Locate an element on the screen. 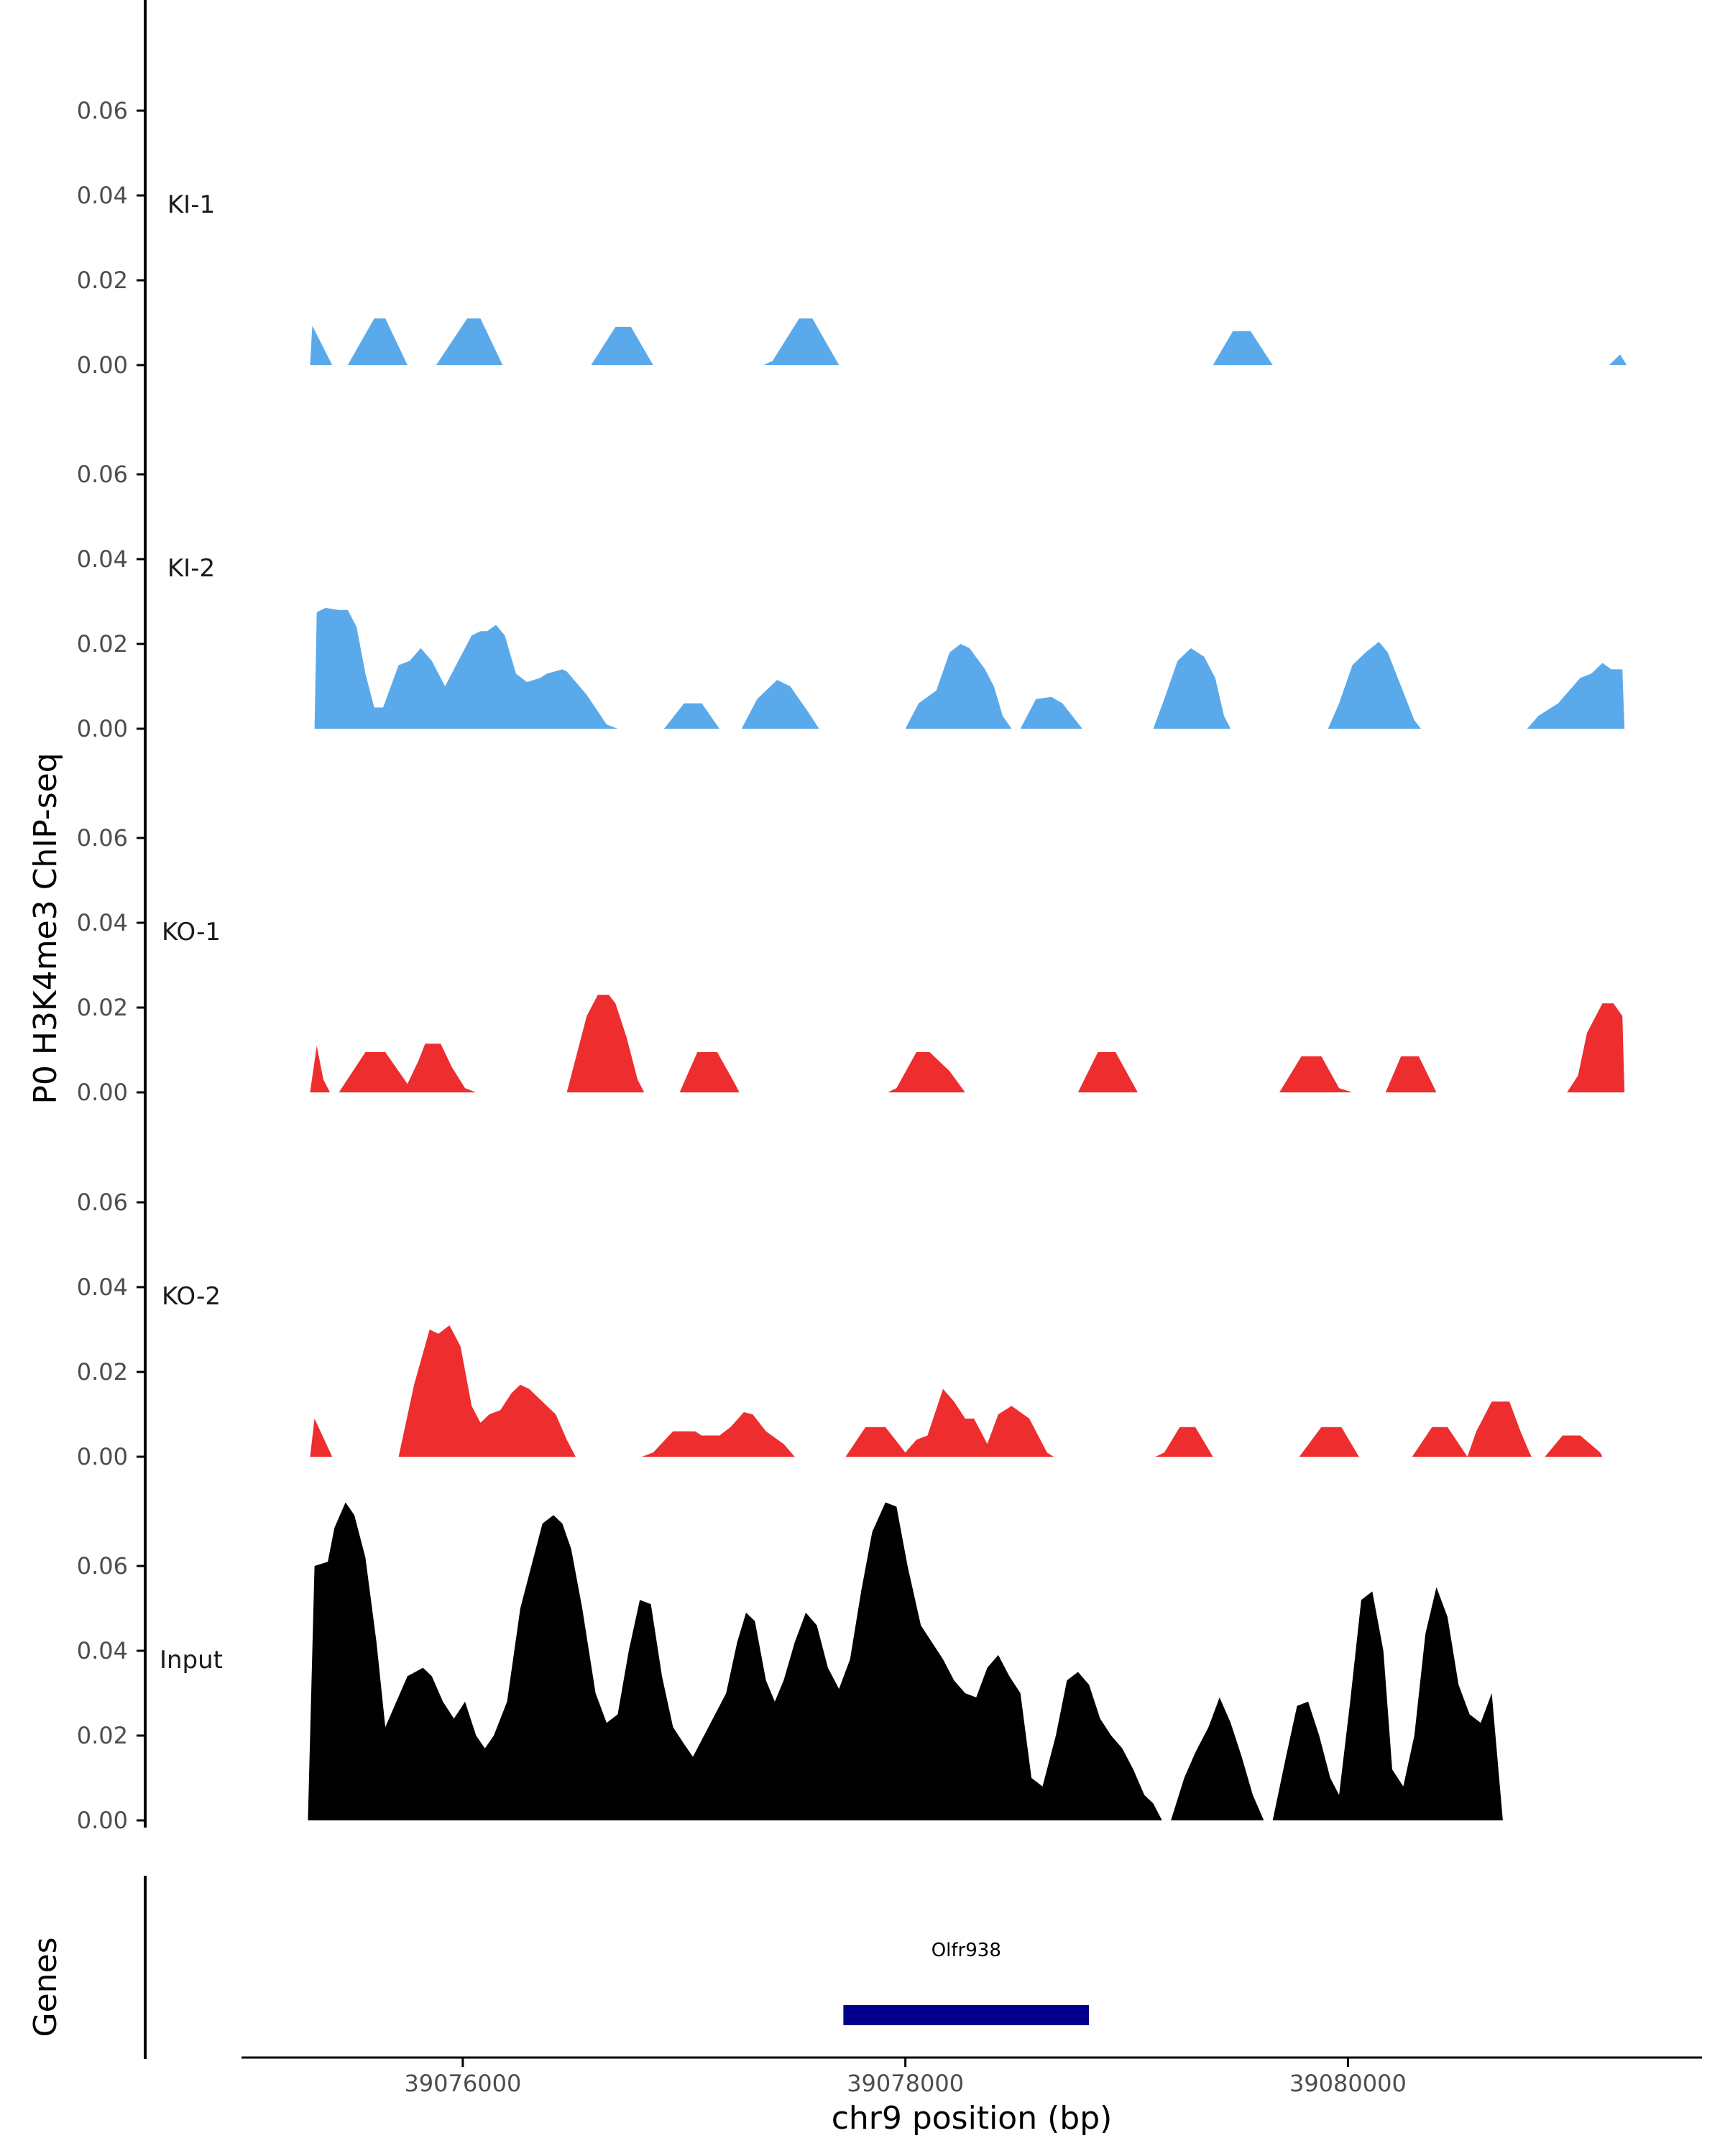 The height and width of the screenshot is (2156, 1725). y-tick-label-ko-2: 0.06 is located at coordinates (102, 1202).